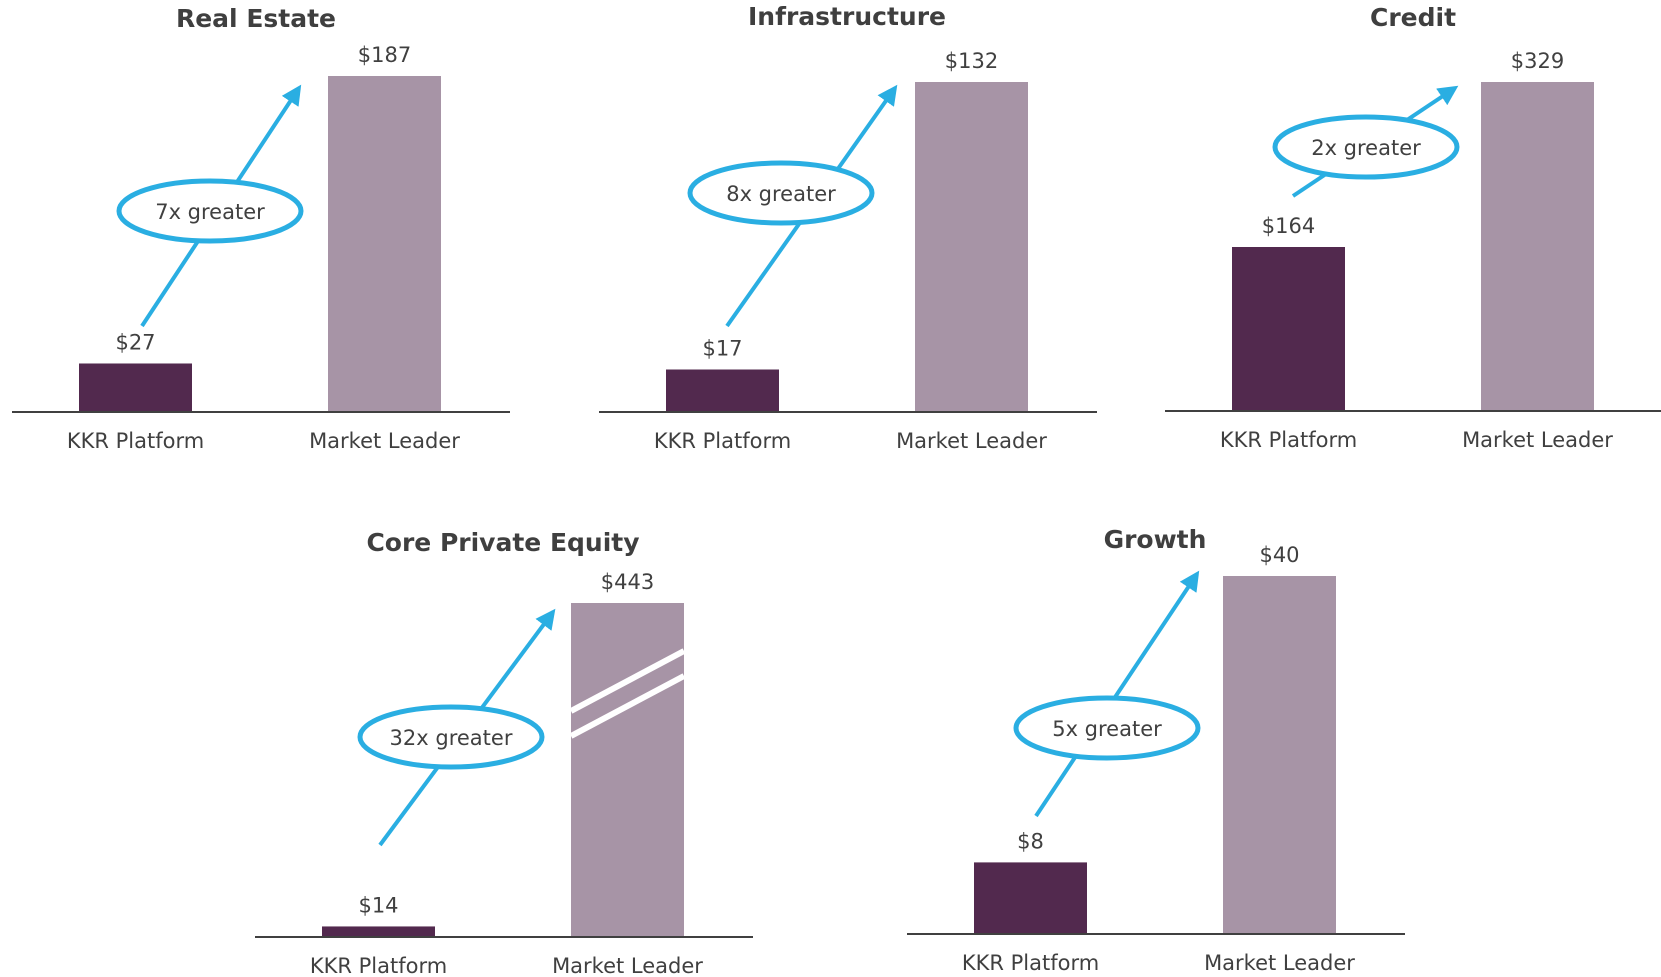 The width and height of the screenshot is (1661, 977). What do you see at coordinates (1279, 755) in the screenshot?
I see `bar-growth-market-leader` at bounding box center [1279, 755].